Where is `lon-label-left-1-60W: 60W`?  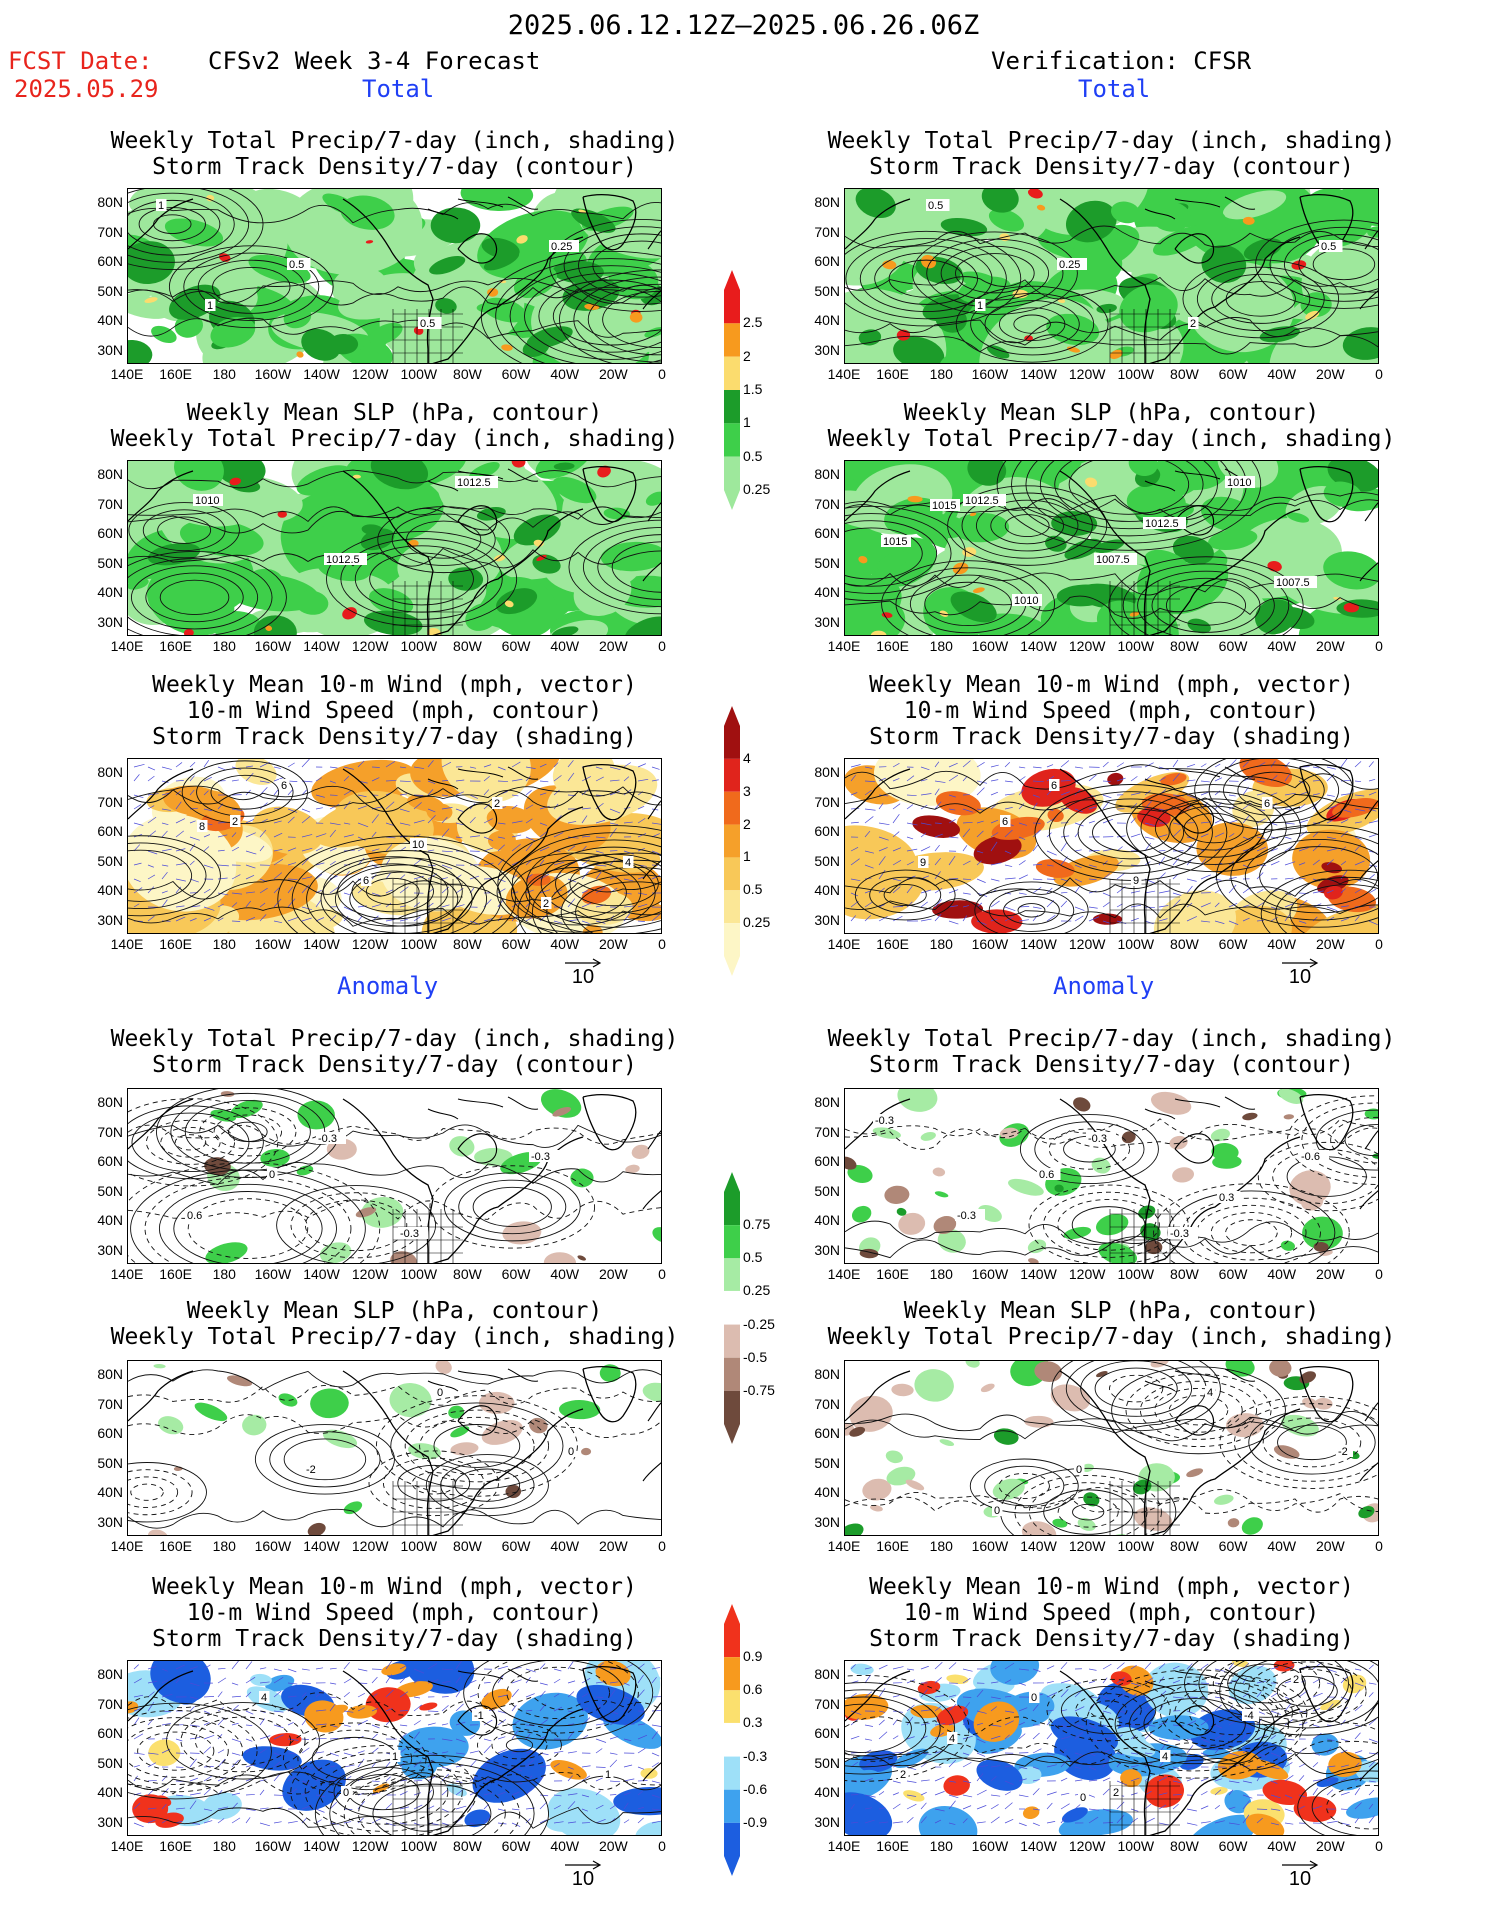 lon-label-left-1-60W: 60W is located at coordinates (516, 374).